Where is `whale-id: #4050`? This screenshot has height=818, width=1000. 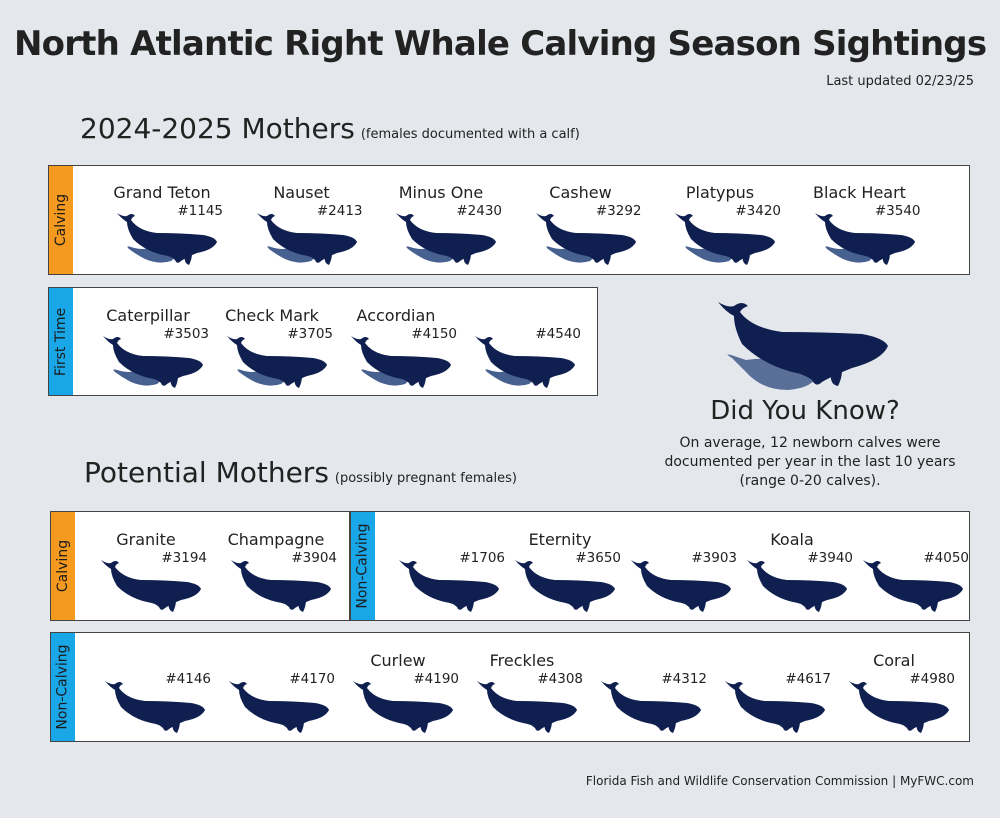
whale-id: #4050 is located at coordinates (946, 558).